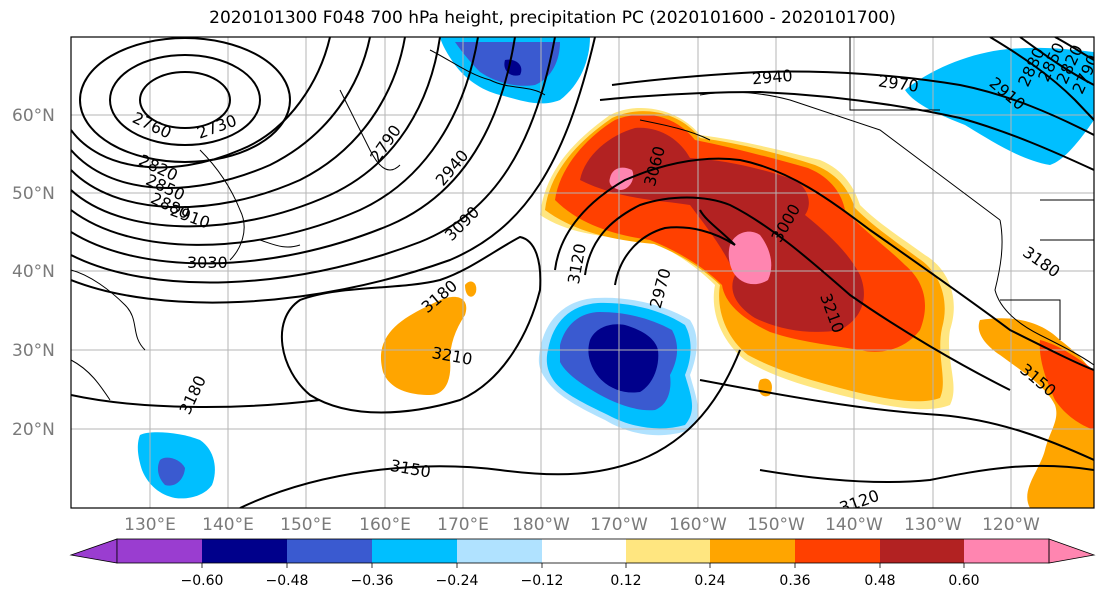 The image size is (1105, 601). What do you see at coordinates (879, 581) in the screenshot?
I see `colorbar-tick: 0.48` at bounding box center [879, 581].